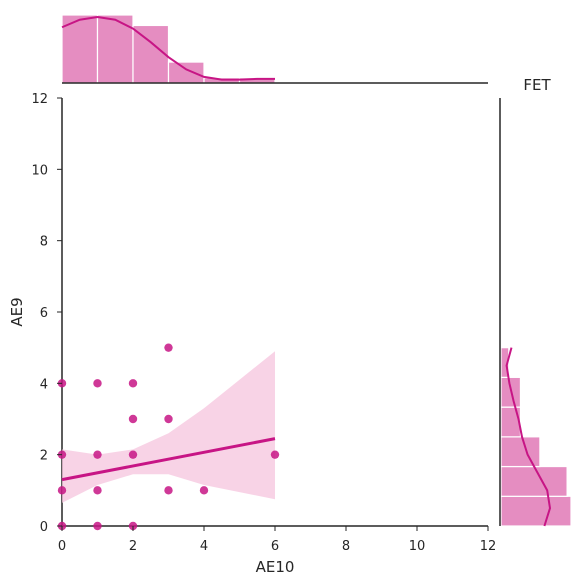 Image resolution: width=583 pixels, height=584 pixels. What do you see at coordinates (44, 456) in the screenshot?
I see `y-tick-label: 2` at bounding box center [44, 456].